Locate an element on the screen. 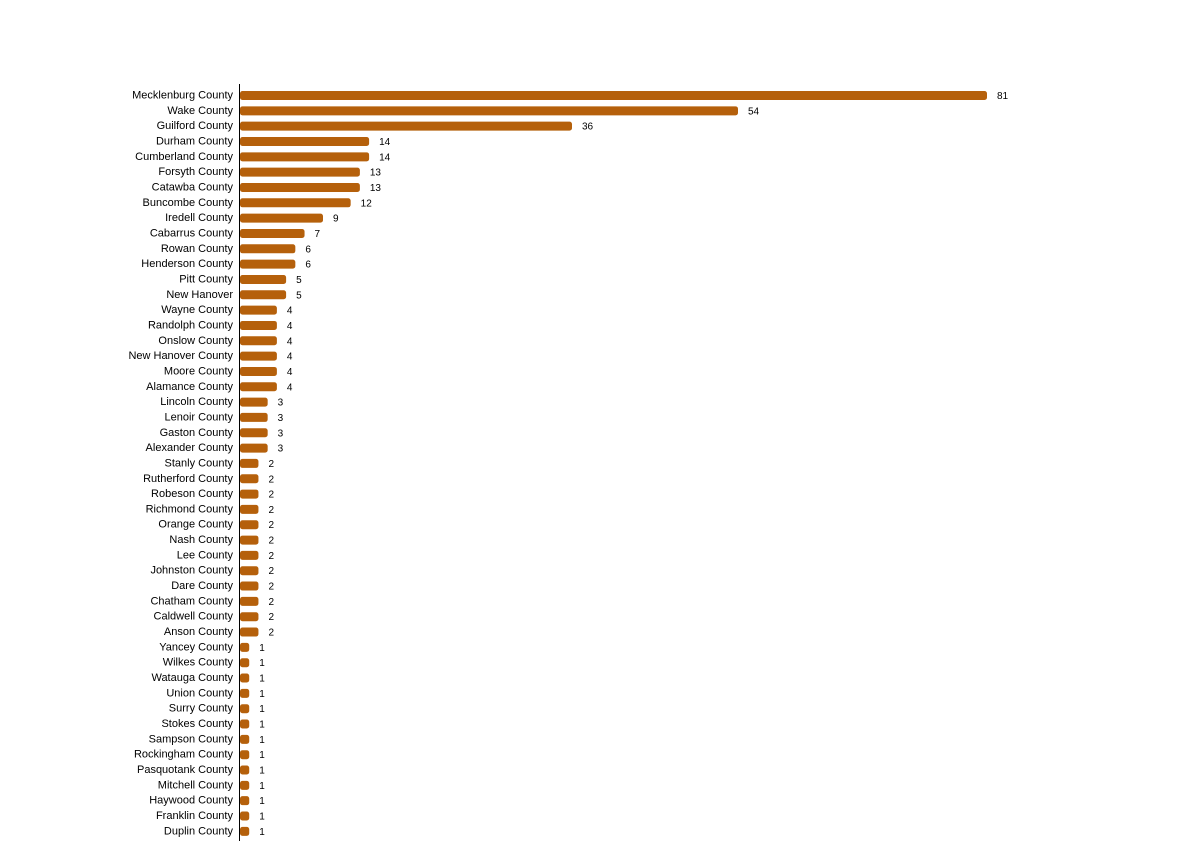 This screenshot has width=1184, height=863. category-label: Lee County is located at coordinates (205, 555).